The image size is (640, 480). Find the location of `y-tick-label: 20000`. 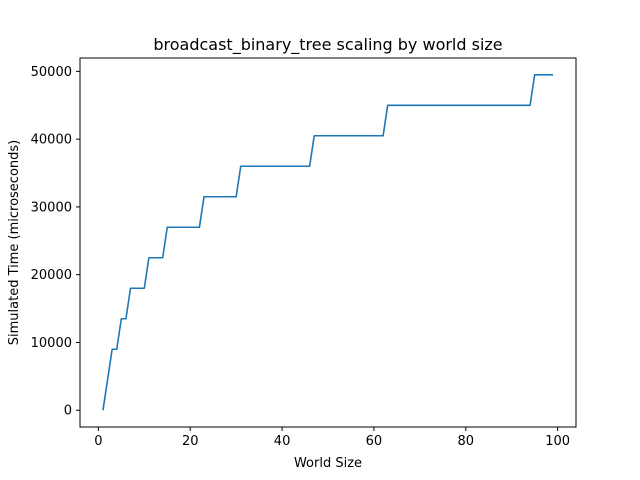

y-tick-label: 20000 is located at coordinates (51, 275).